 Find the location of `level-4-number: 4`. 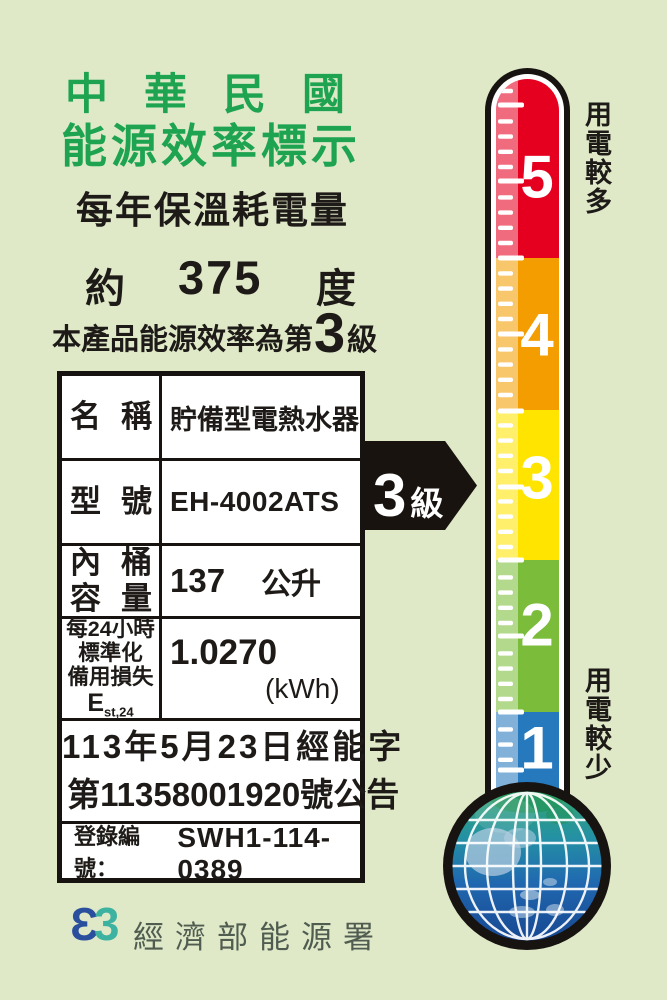

level-4-number: 4 is located at coordinates (537, 335).